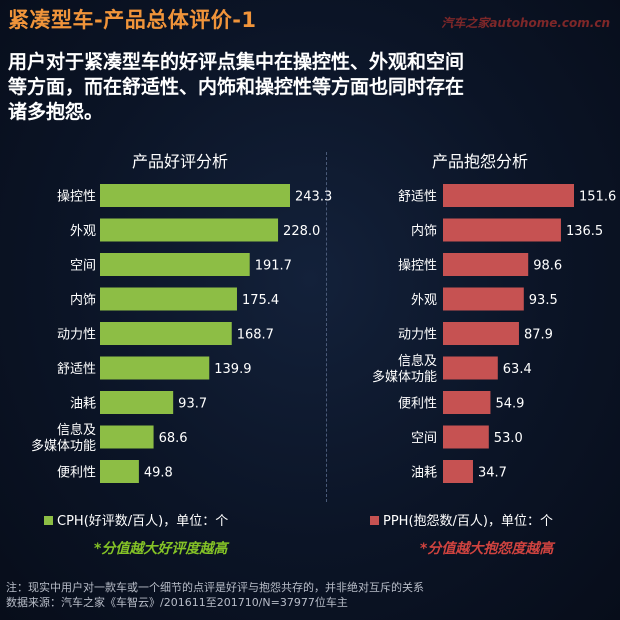  I want to click on positive-category-label: 内饰, so click(83, 300).